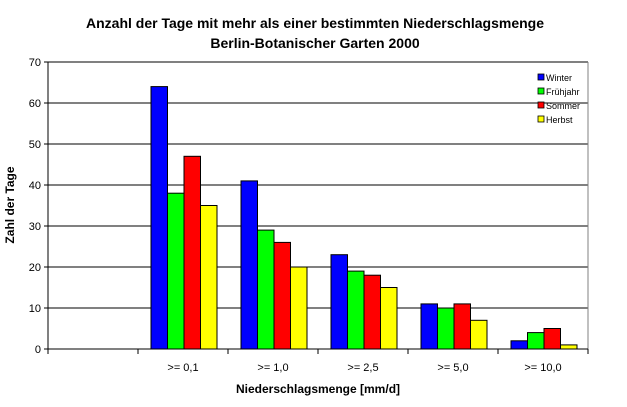 This screenshot has width=627, height=407. I want to click on y-axis-label: Zahl der Tage, so click(10, 204).